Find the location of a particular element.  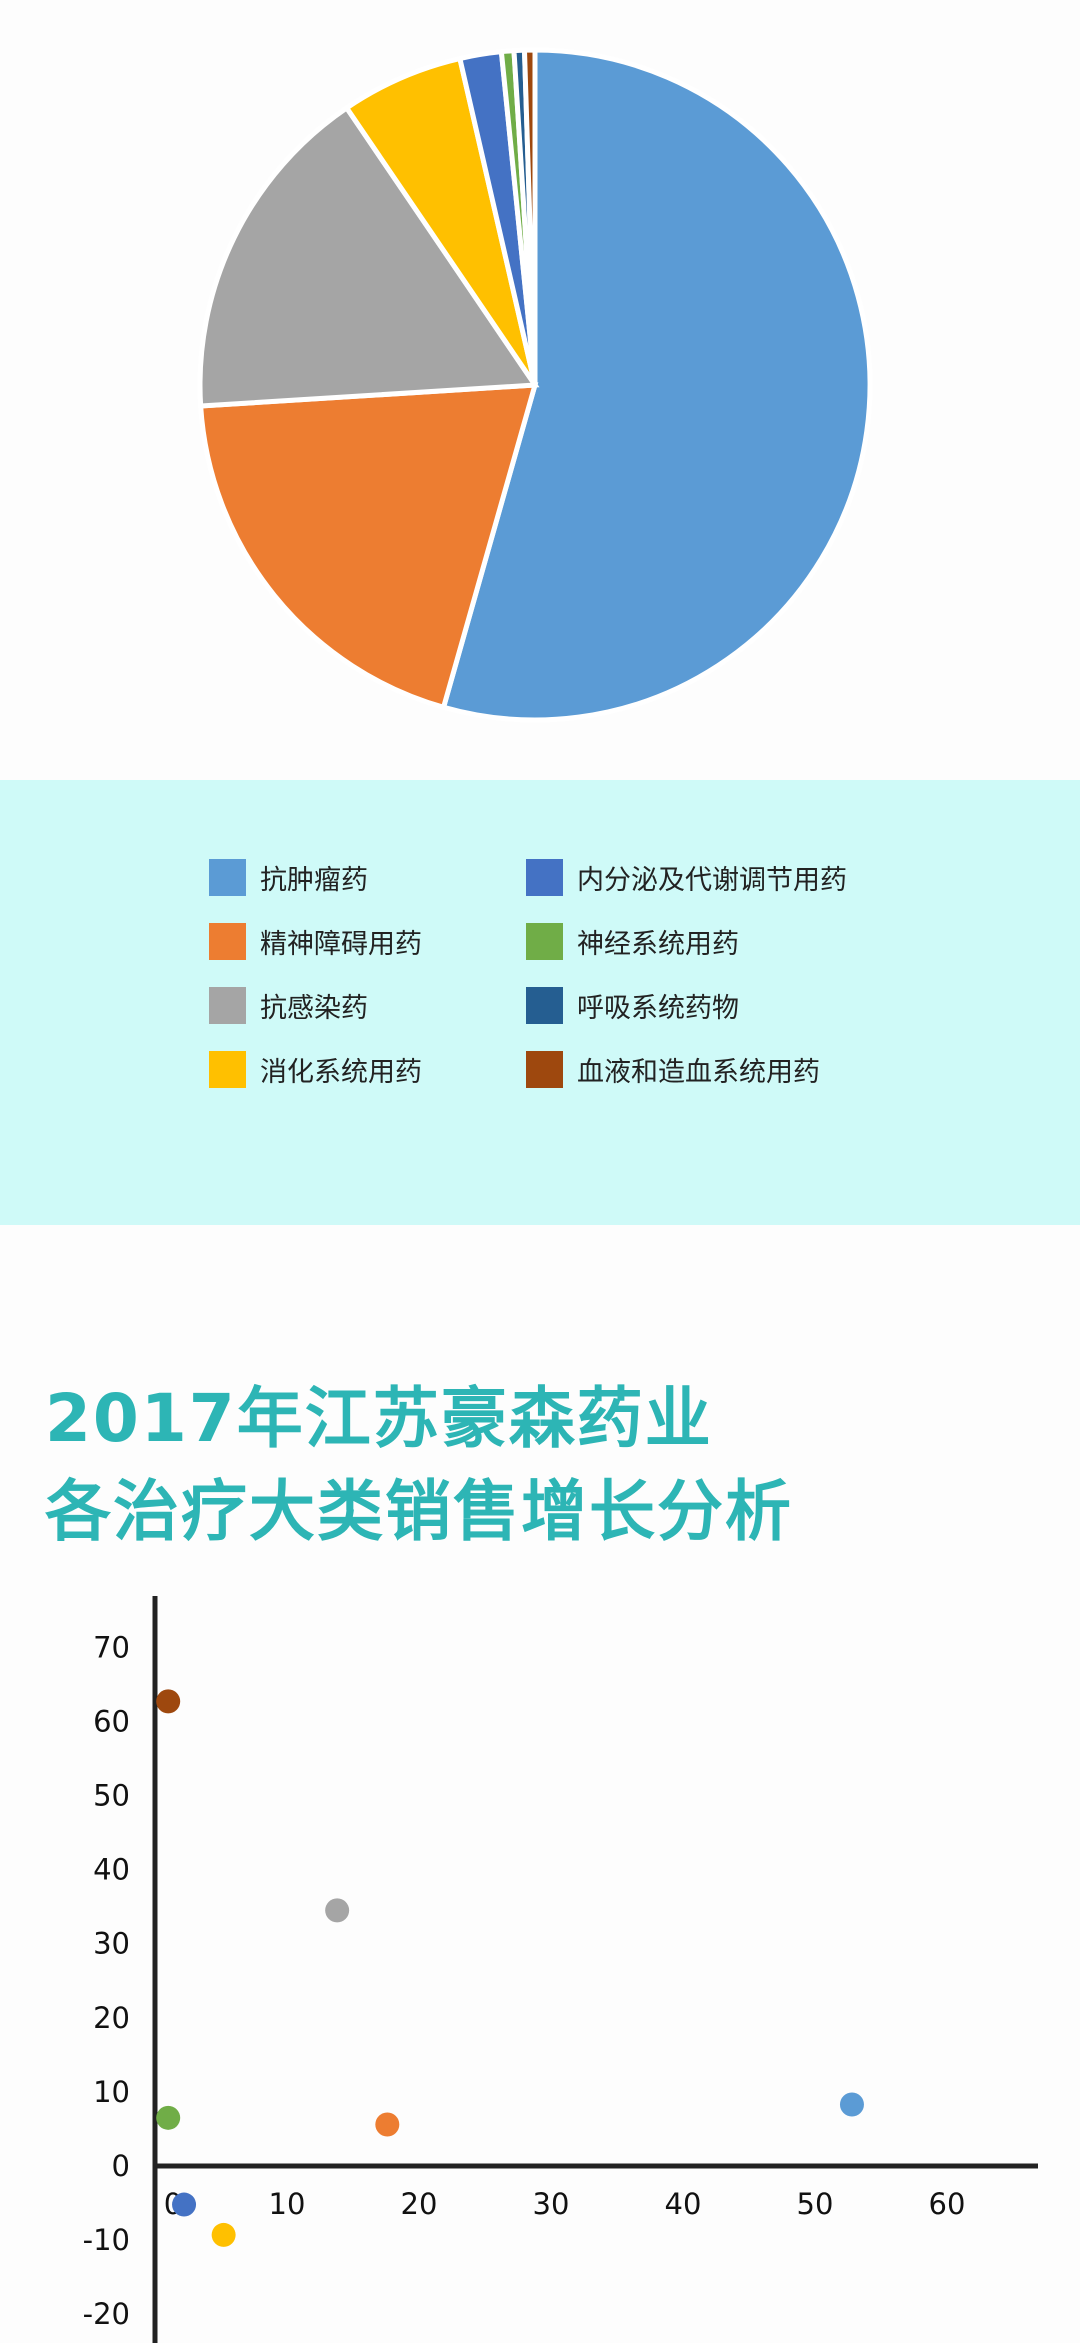

legend-label: 血液和造血系统用药 is located at coordinates (698, 1072).